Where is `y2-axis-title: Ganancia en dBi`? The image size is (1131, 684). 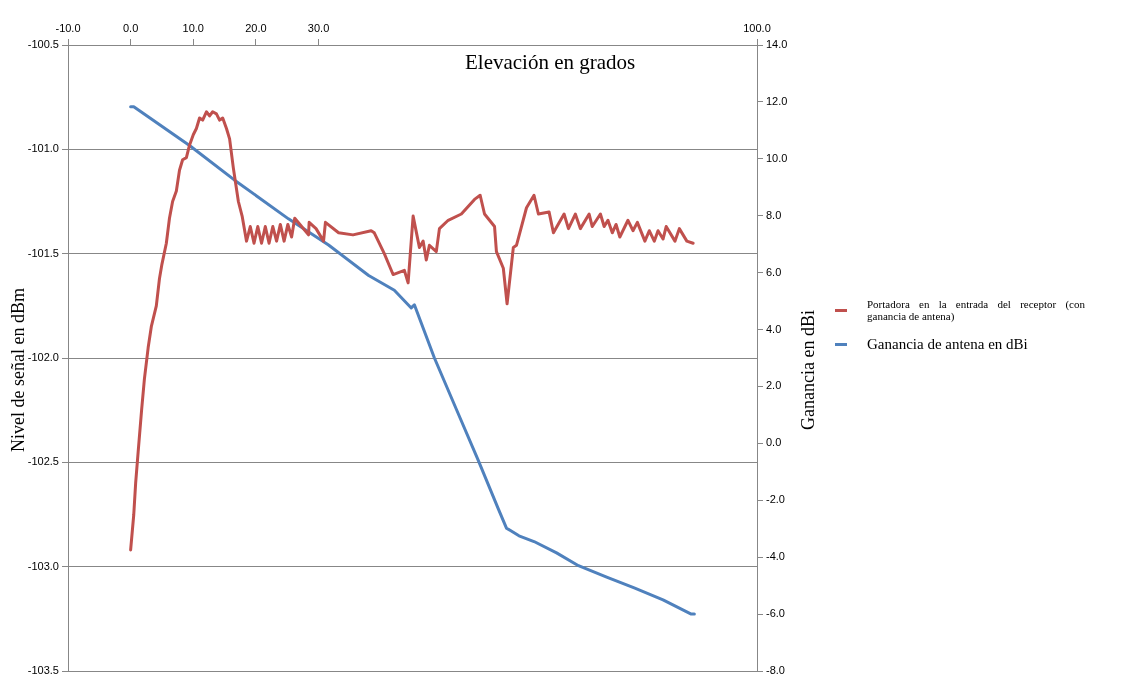
y2-axis-title: Ganancia en dBi is located at coordinates (808, 370).